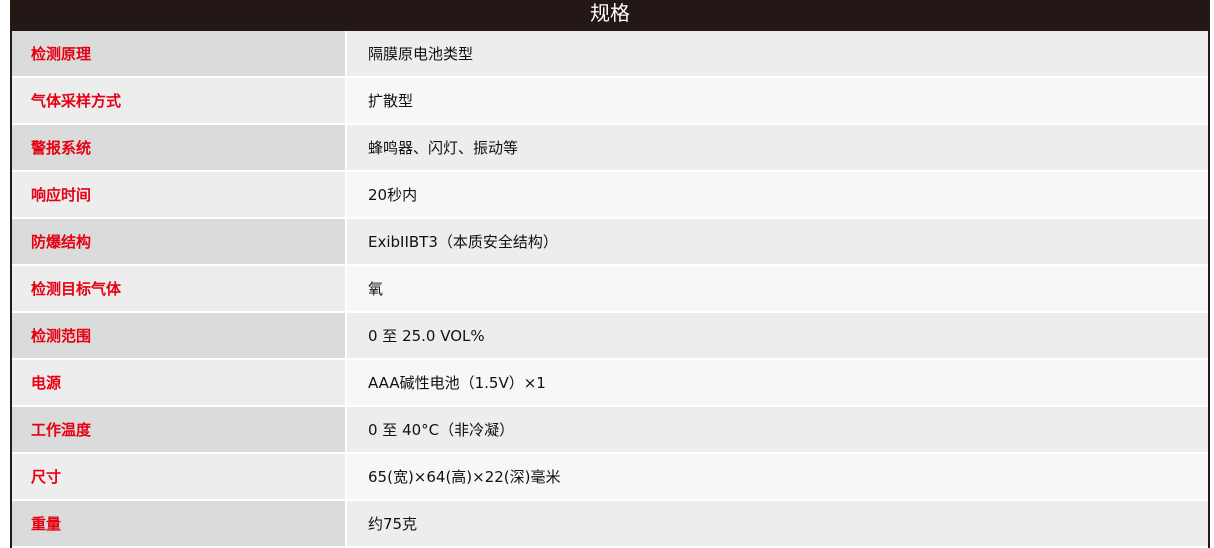  What do you see at coordinates (777, 477) in the screenshot?
I see `spec-value: 65(宽)×64(高)×22(深)毫米` at bounding box center [777, 477].